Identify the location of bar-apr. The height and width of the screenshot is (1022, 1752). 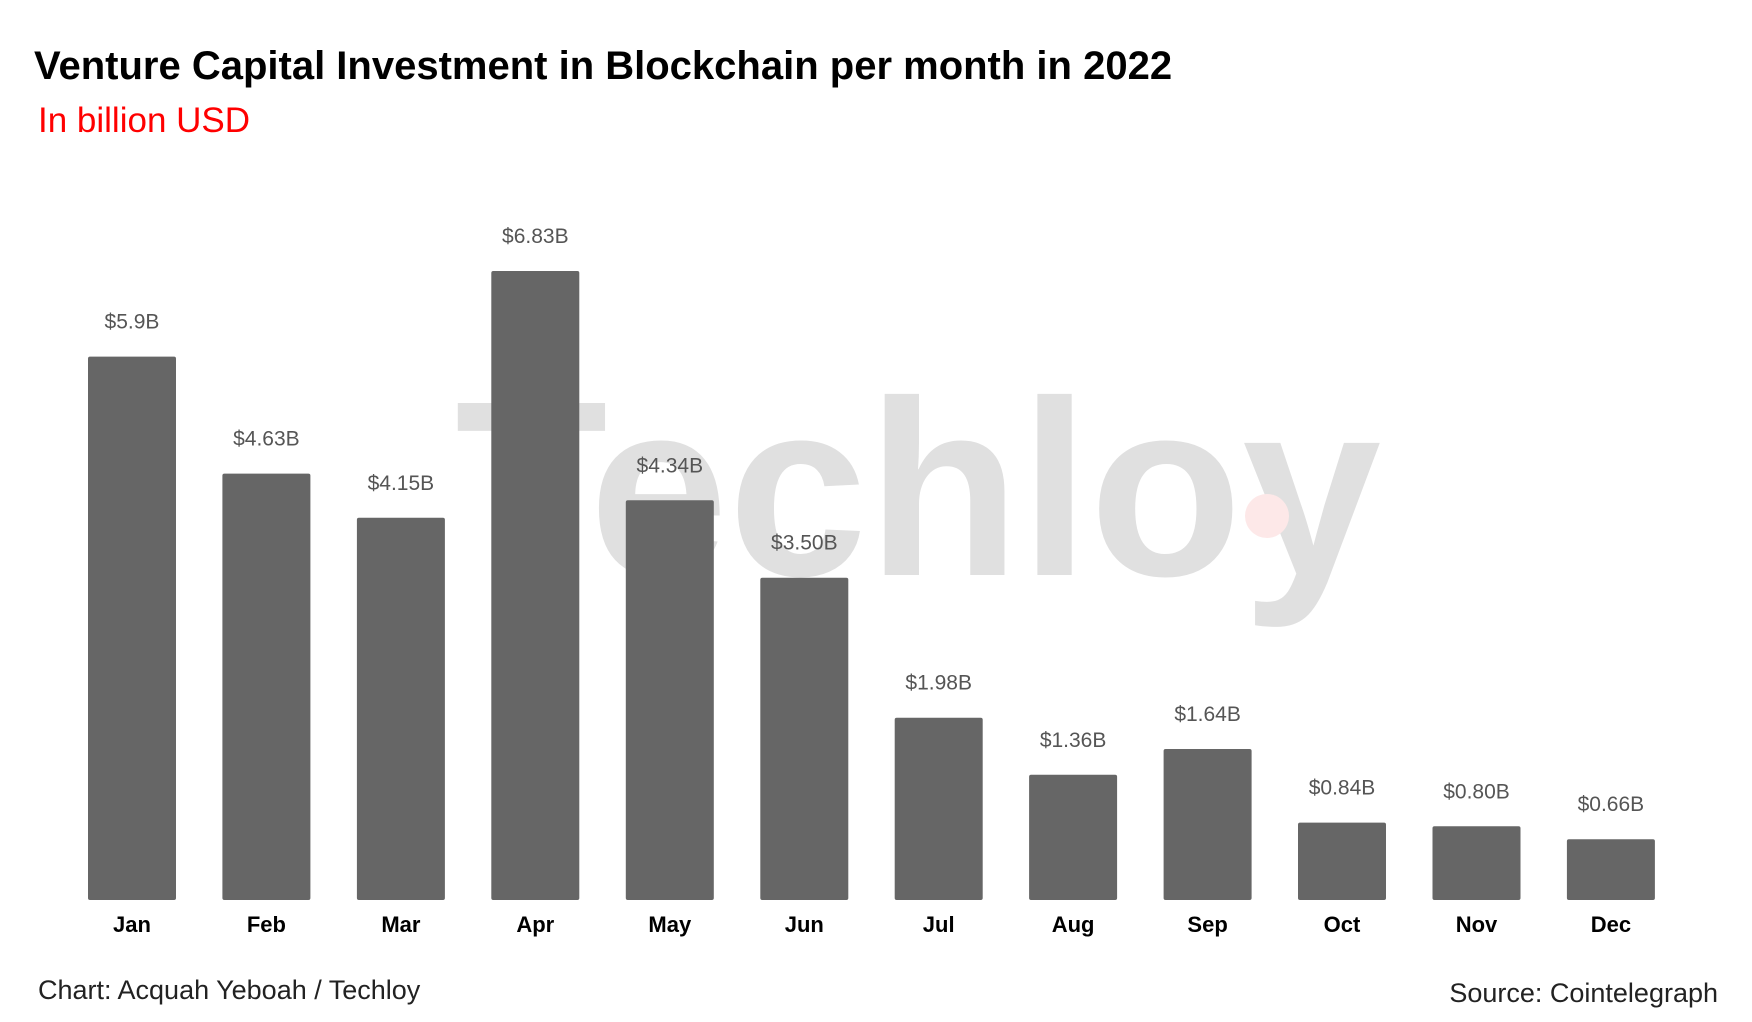
(535, 585).